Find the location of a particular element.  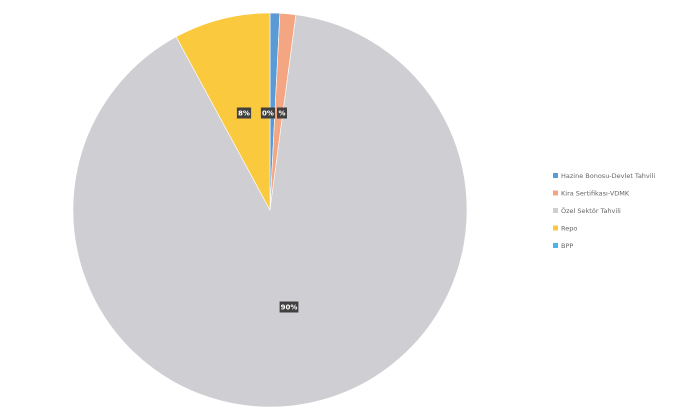

data-label-text: 0% is located at coordinates (268, 114).